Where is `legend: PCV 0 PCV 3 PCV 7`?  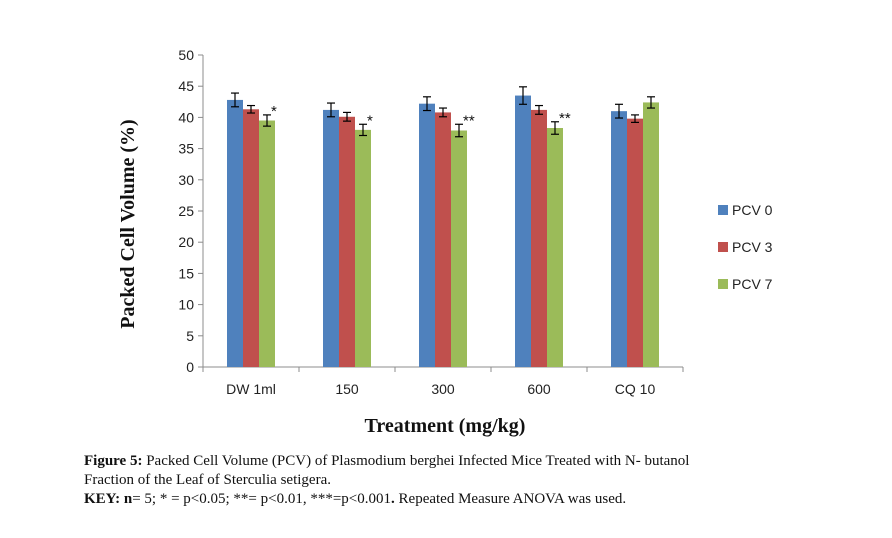 legend: PCV 0 PCV 3 PCV 7 is located at coordinates (745, 247).